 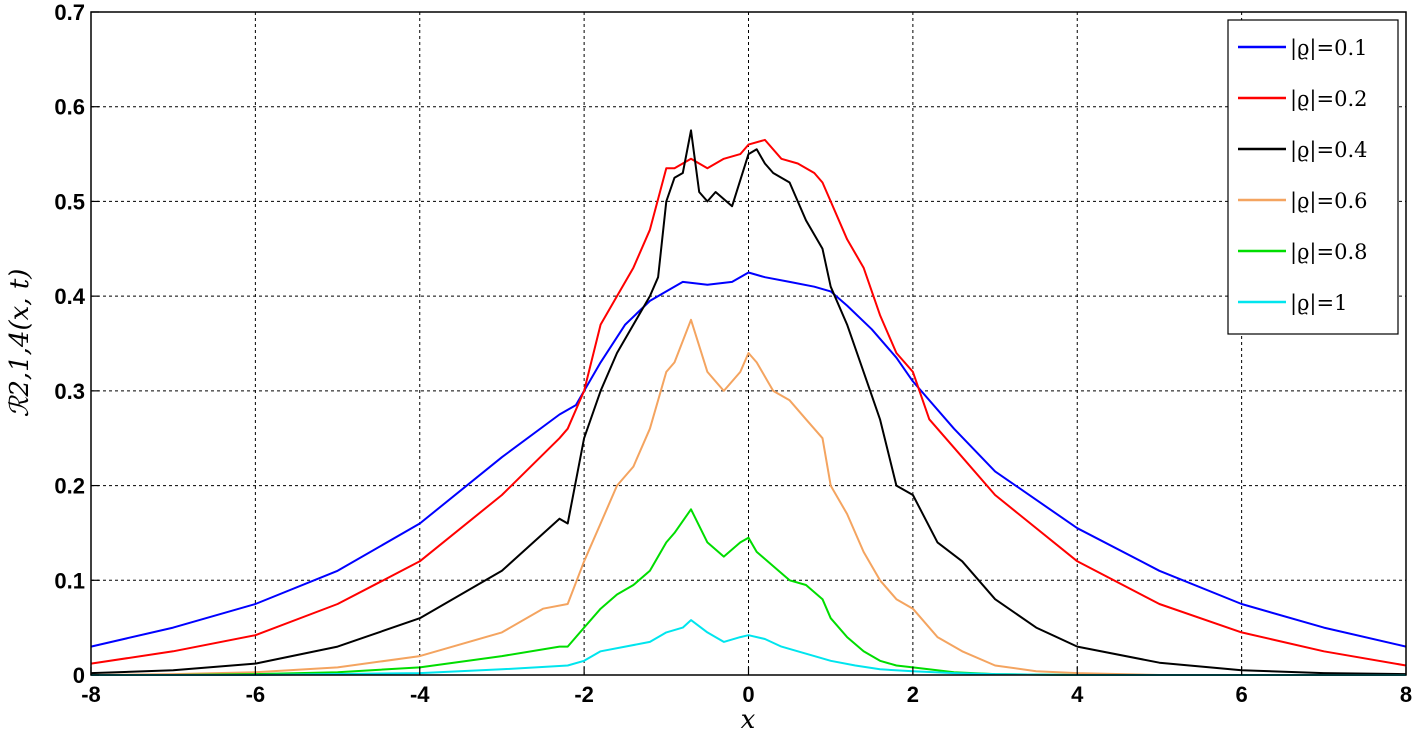 What do you see at coordinates (69, 107) in the screenshot?
I see `y-tick-label: 0.6` at bounding box center [69, 107].